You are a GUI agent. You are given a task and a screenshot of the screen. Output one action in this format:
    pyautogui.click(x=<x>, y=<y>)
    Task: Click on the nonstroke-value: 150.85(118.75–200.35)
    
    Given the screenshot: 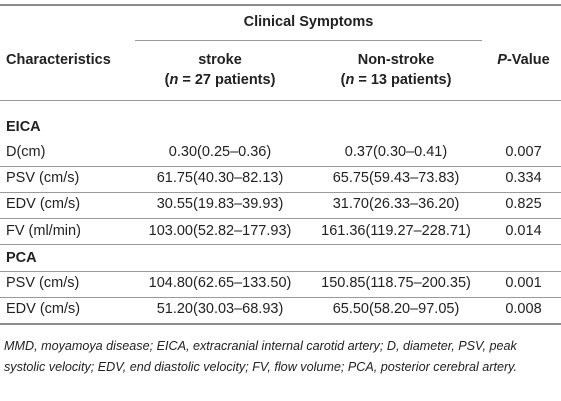 What is the action you would take?
    pyautogui.click(x=396, y=283)
    